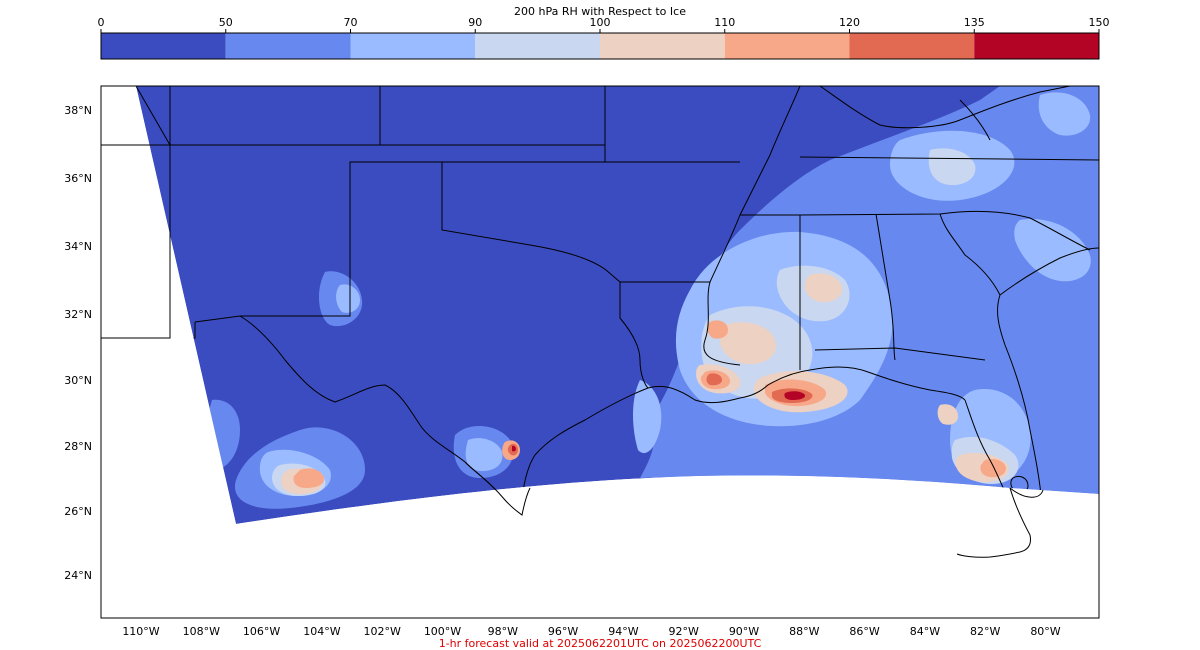  What do you see at coordinates (351, 22) in the screenshot?
I see `colorbar-tick-label: 70` at bounding box center [351, 22].